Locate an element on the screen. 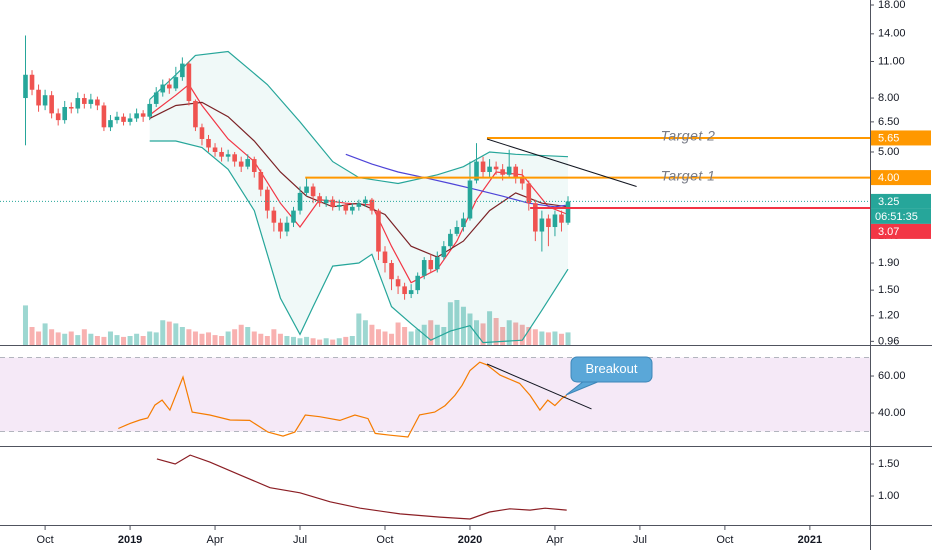  callout: Breakout is located at coordinates (609, 376).